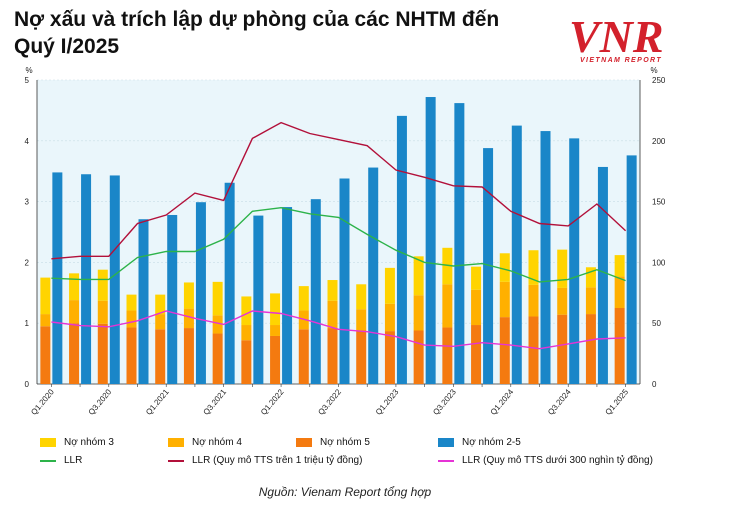 This screenshot has width=753, height=509. Describe the element at coordinates (659, 141) in the screenshot. I see `y-right-tick-label: 200` at that location.